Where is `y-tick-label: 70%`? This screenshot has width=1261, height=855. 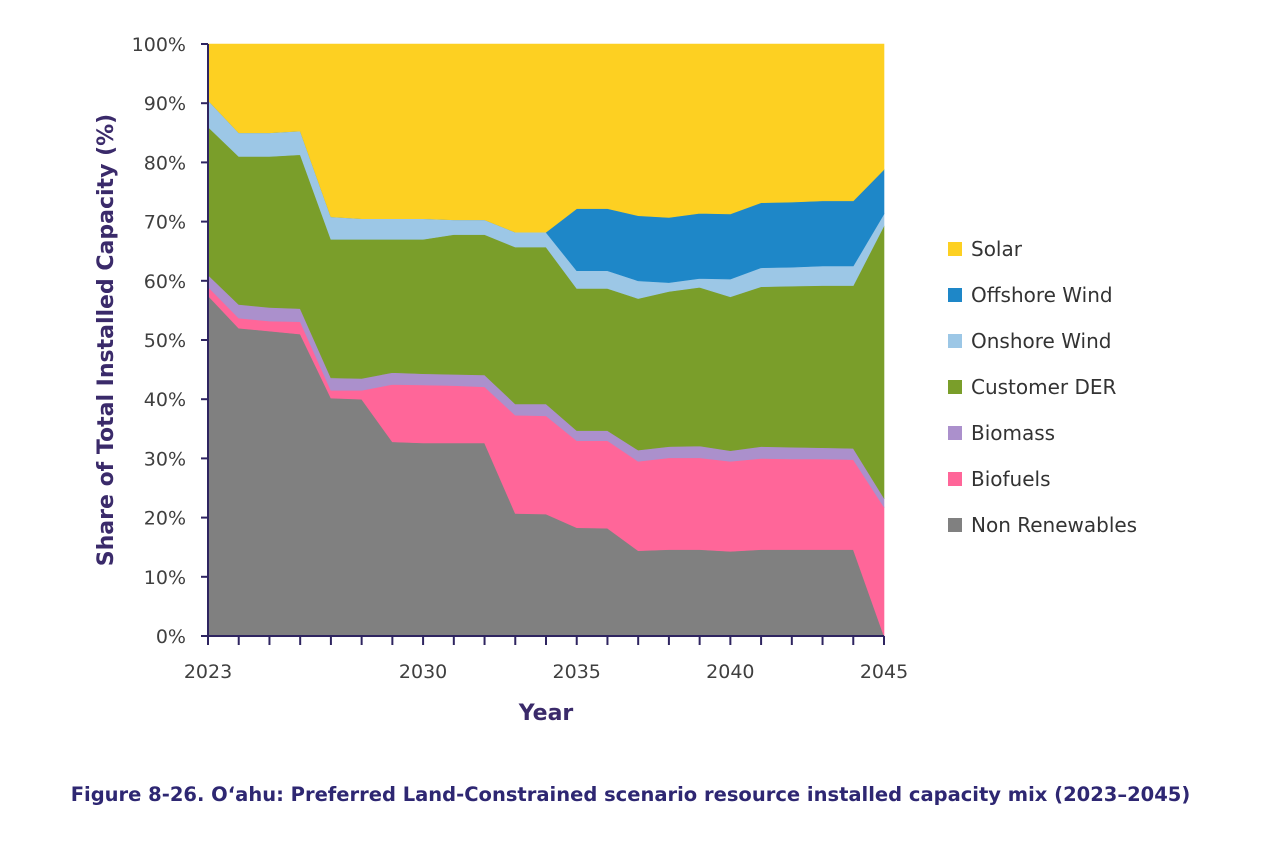 y-tick-label: 70% is located at coordinates (165, 223).